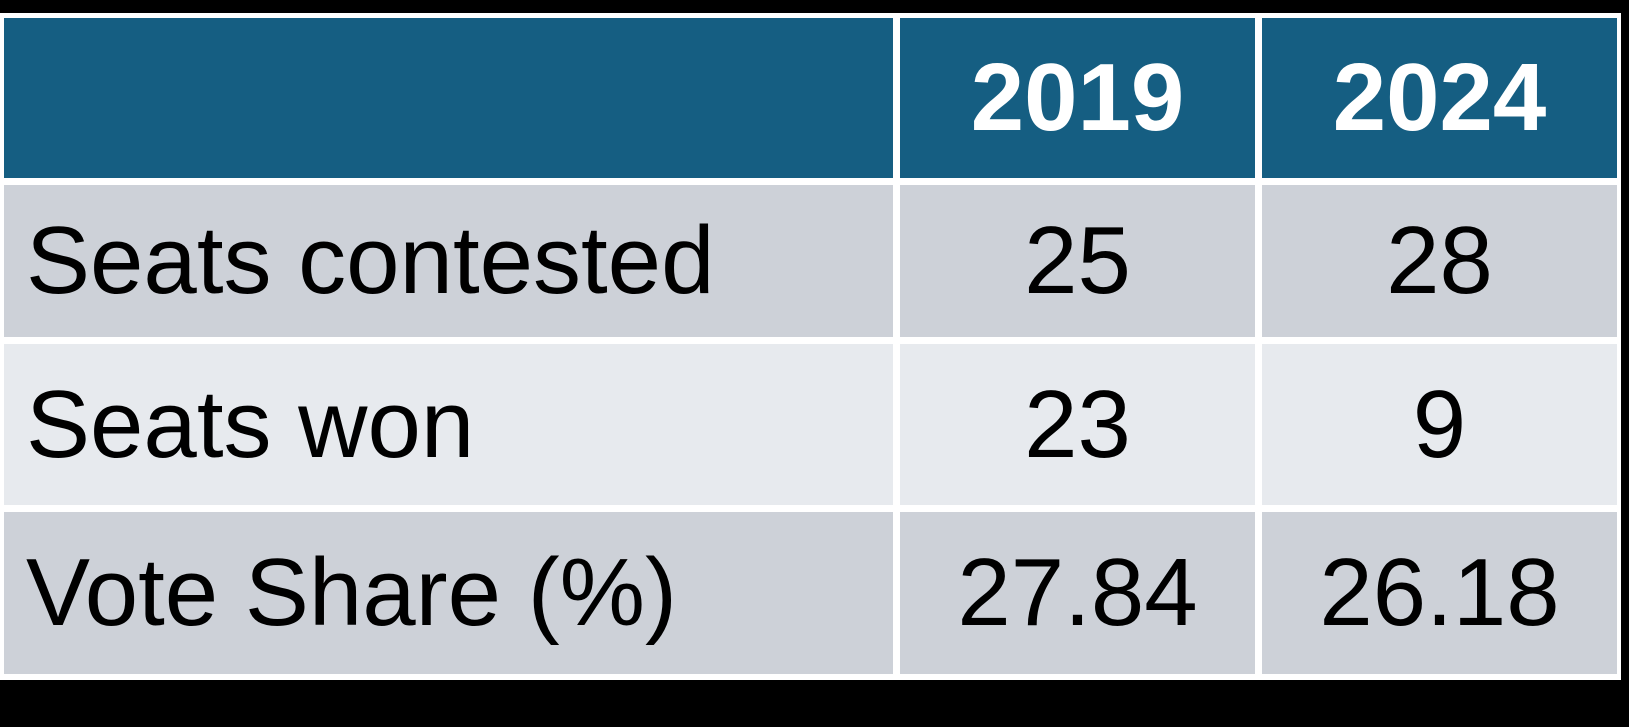 This screenshot has width=1629, height=727. What do you see at coordinates (1439, 261) in the screenshot?
I see `cell-seats-contested-2024: 28` at bounding box center [1439, 261].